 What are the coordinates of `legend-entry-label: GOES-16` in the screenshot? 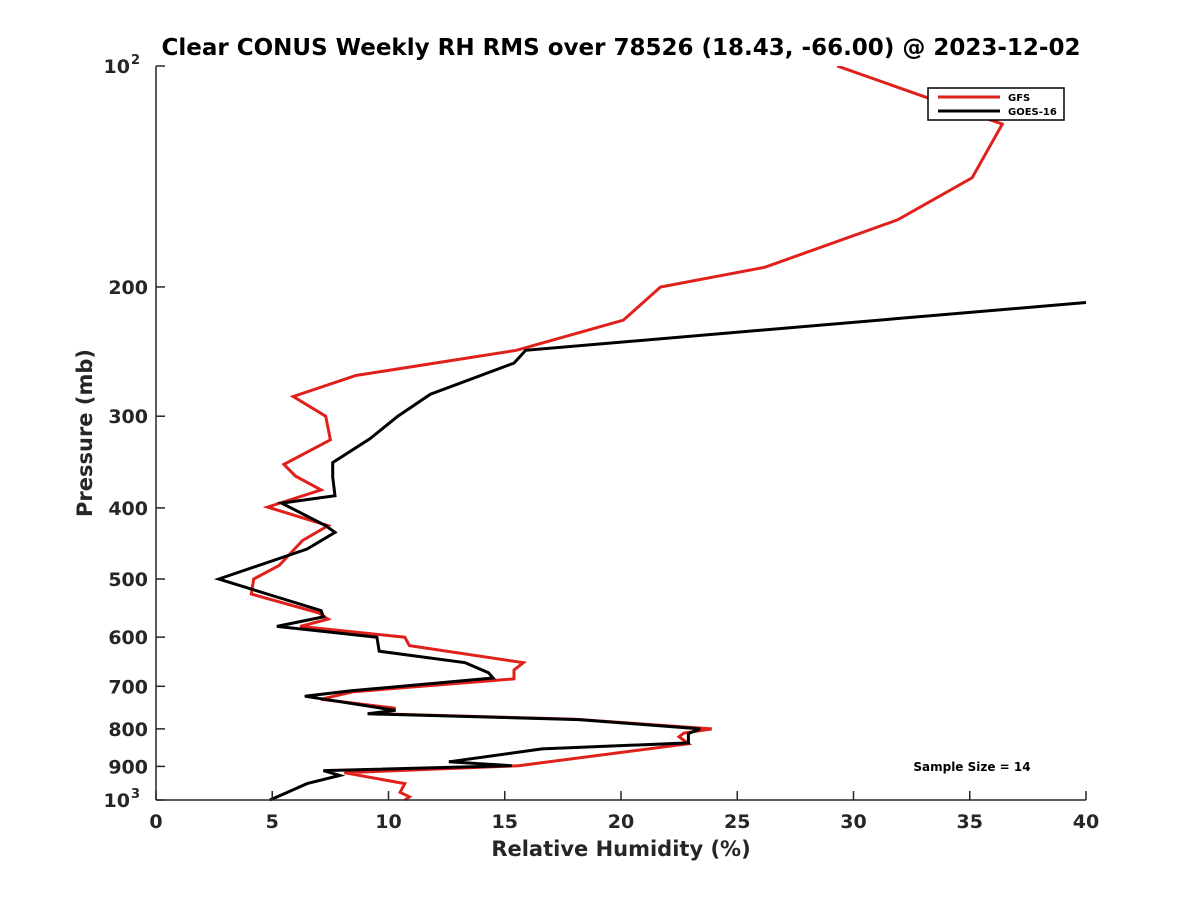 It's located at (1032, 112).